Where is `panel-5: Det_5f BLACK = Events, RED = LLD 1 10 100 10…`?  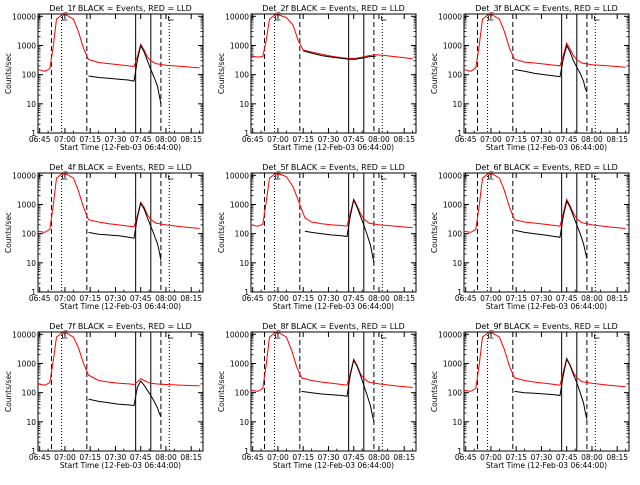 panel-5: Det_5f BLACK = Events, RED = LLD 1 10 100 10… is located at coordinates (317, 237).